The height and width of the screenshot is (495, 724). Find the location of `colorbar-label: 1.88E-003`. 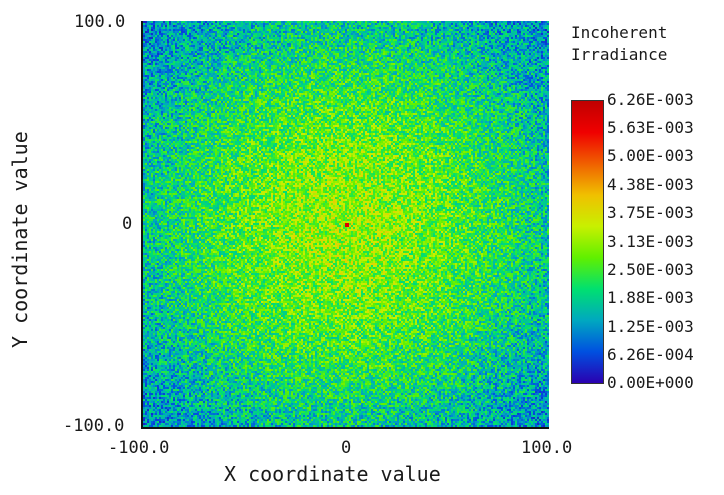

colorbar-label: 1.88E-003 is located at coordinates (650, 297).